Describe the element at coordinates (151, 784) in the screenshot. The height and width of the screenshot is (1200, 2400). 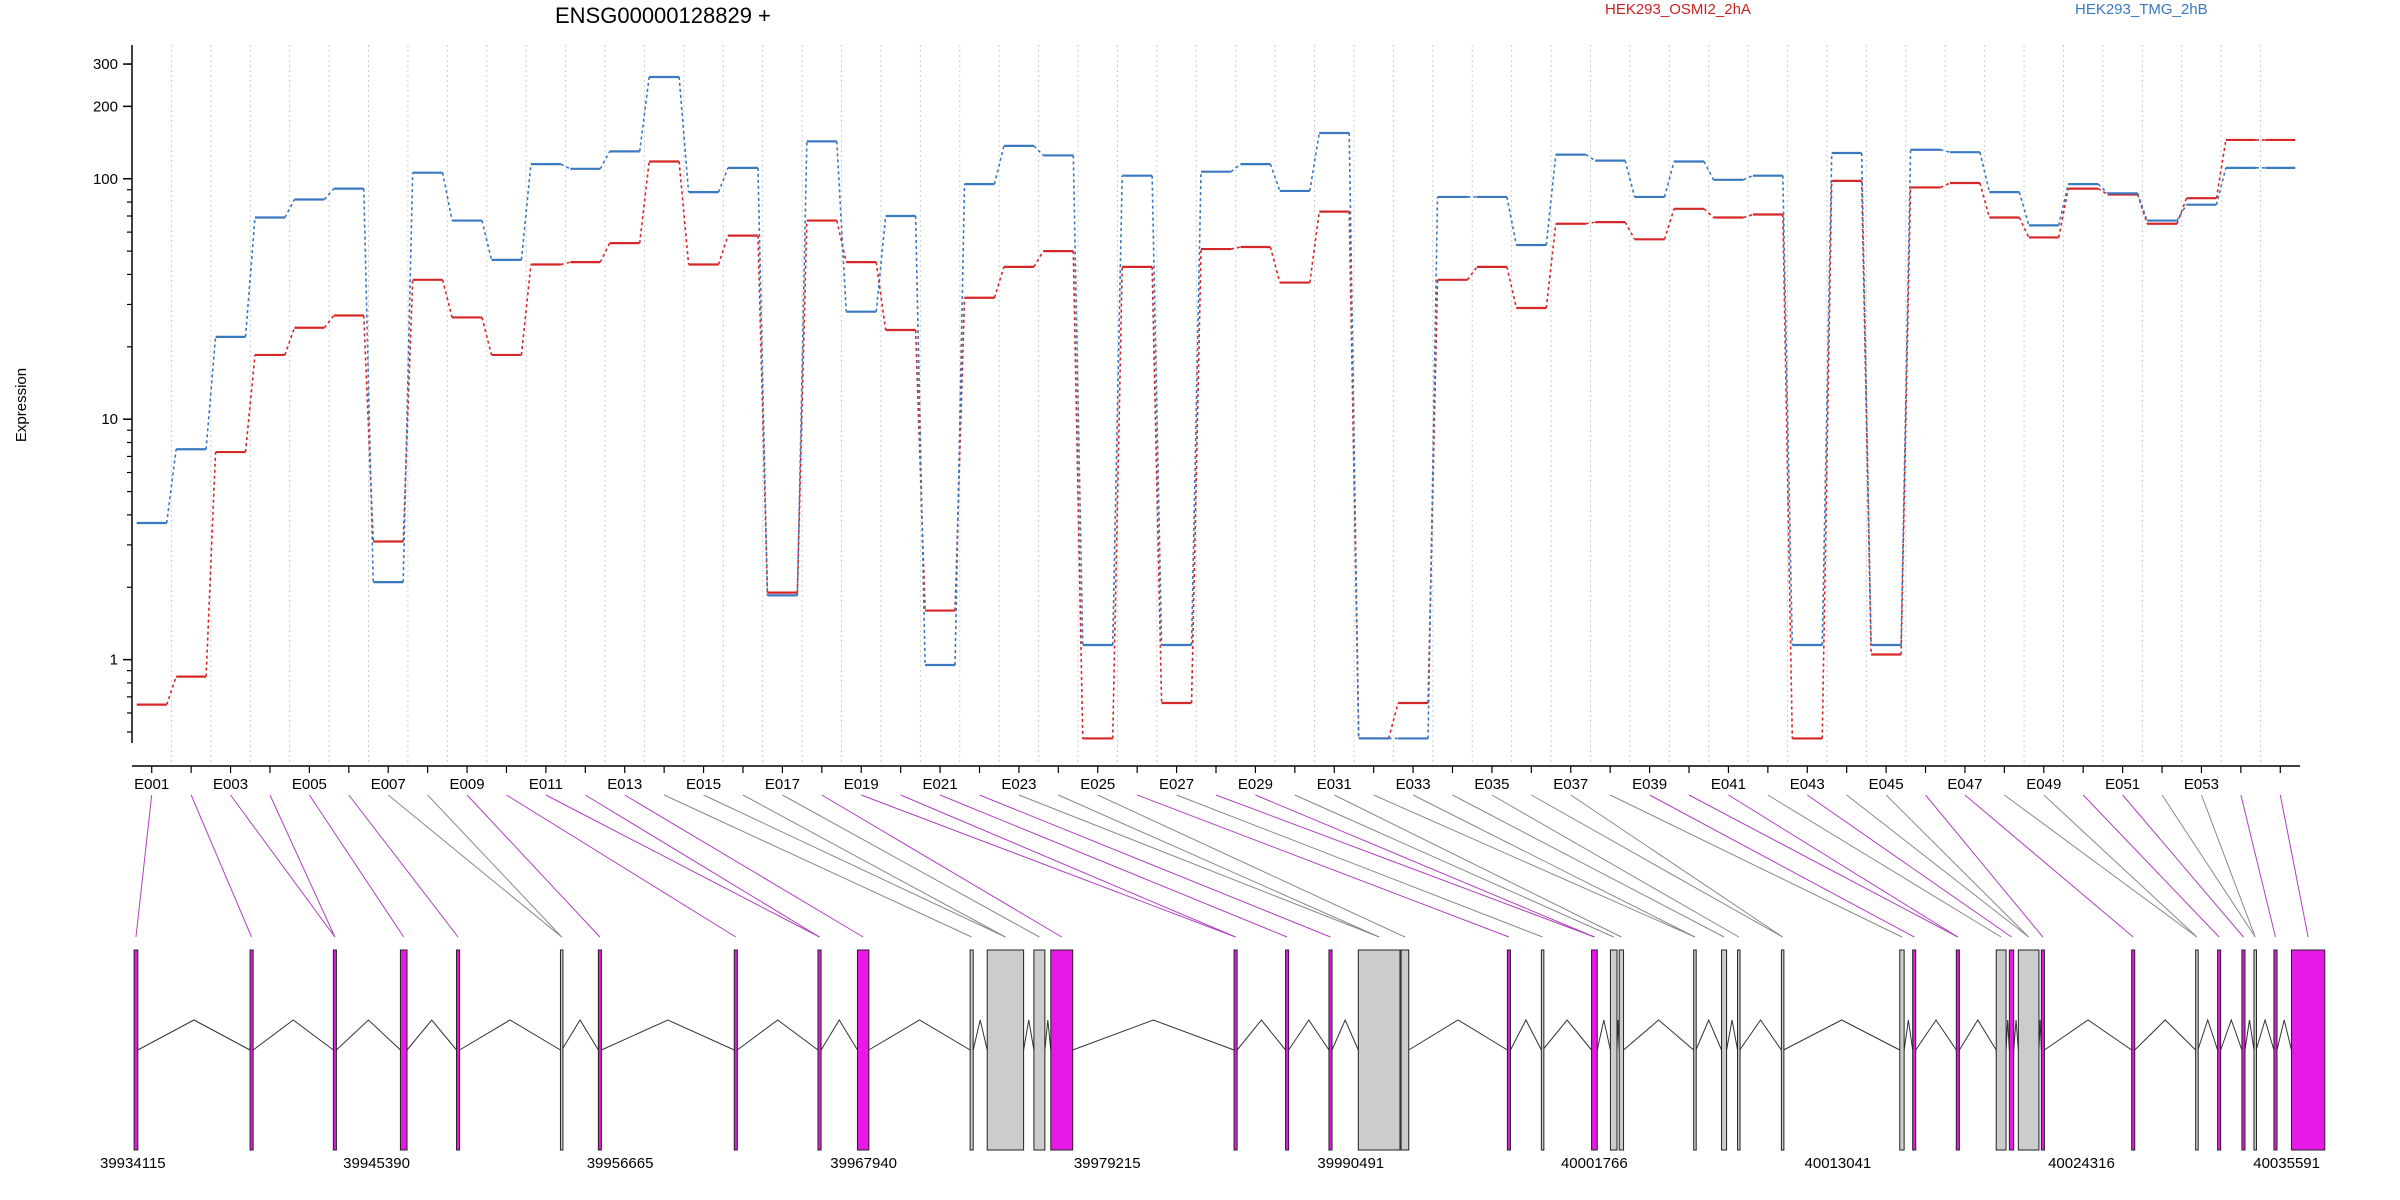
I see `x-tick-label: E001` at that location.